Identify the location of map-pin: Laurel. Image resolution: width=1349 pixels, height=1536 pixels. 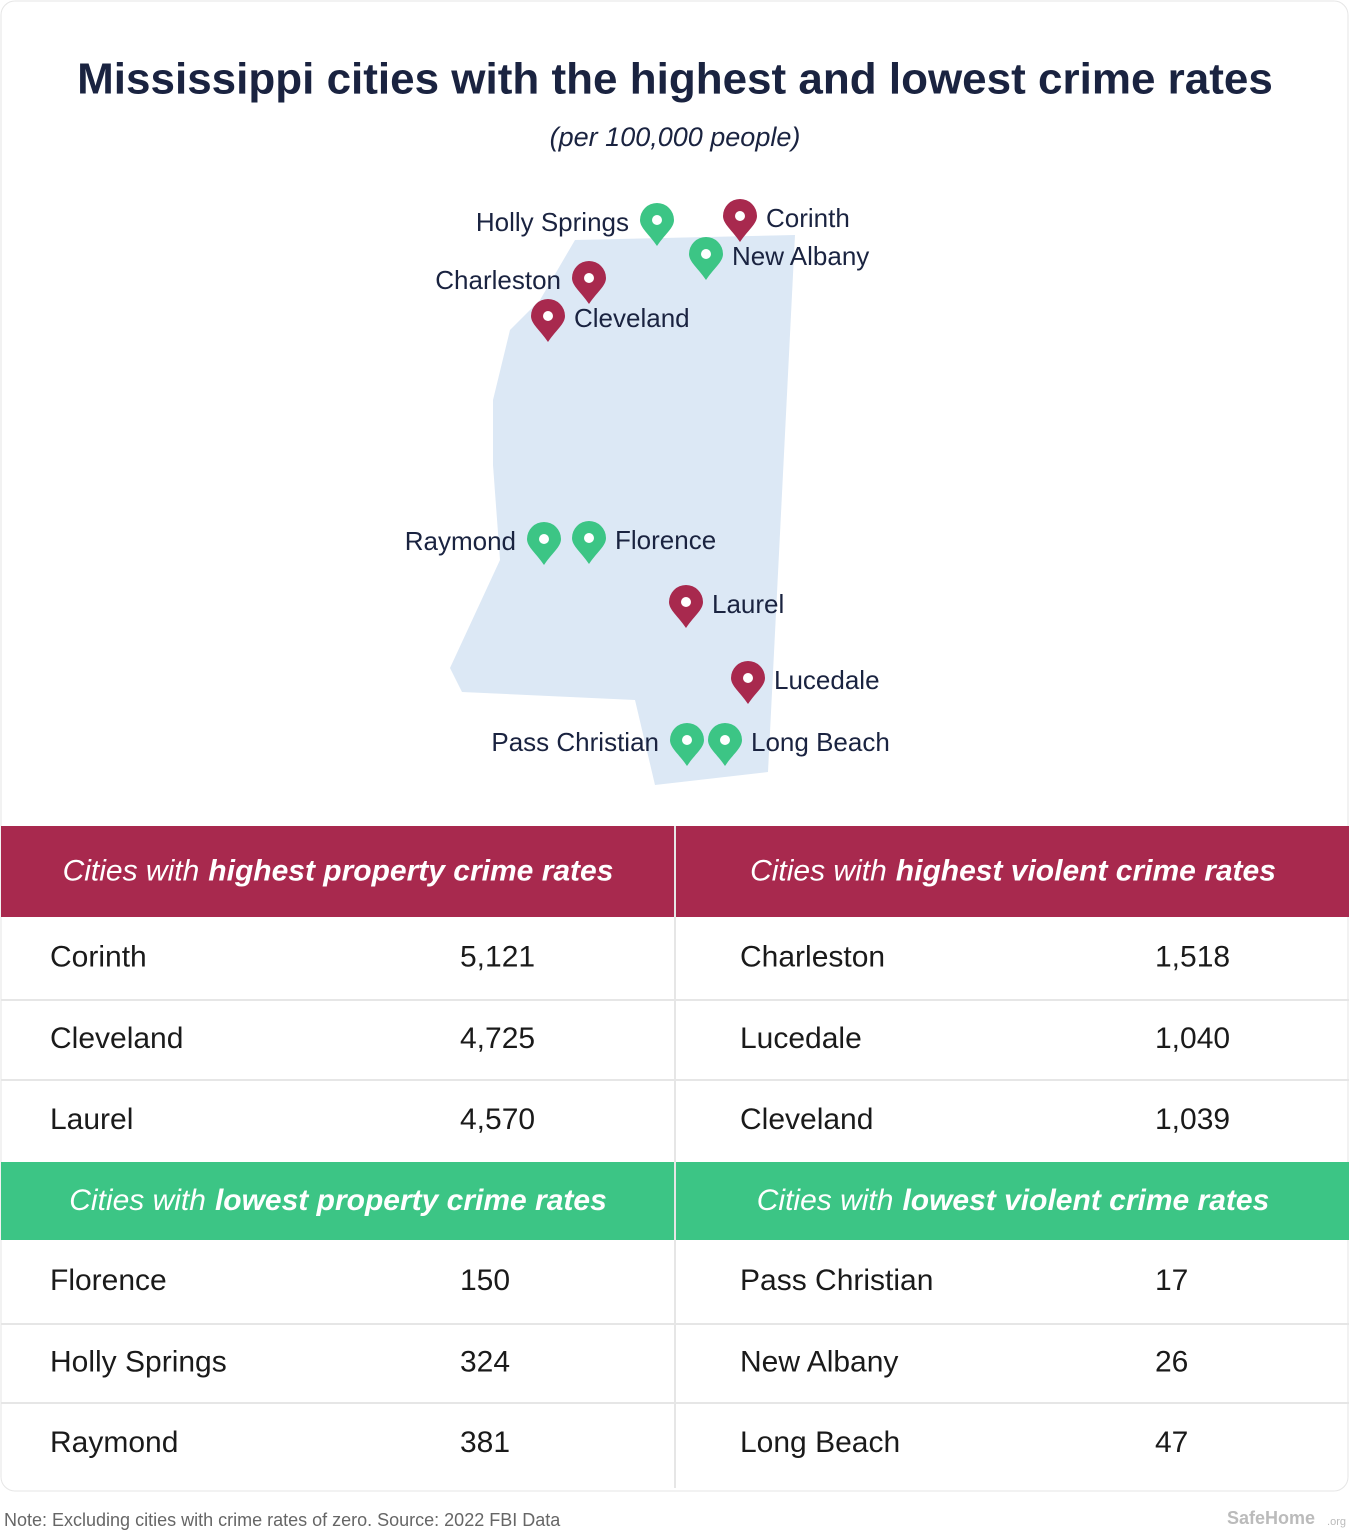
(726, 606).